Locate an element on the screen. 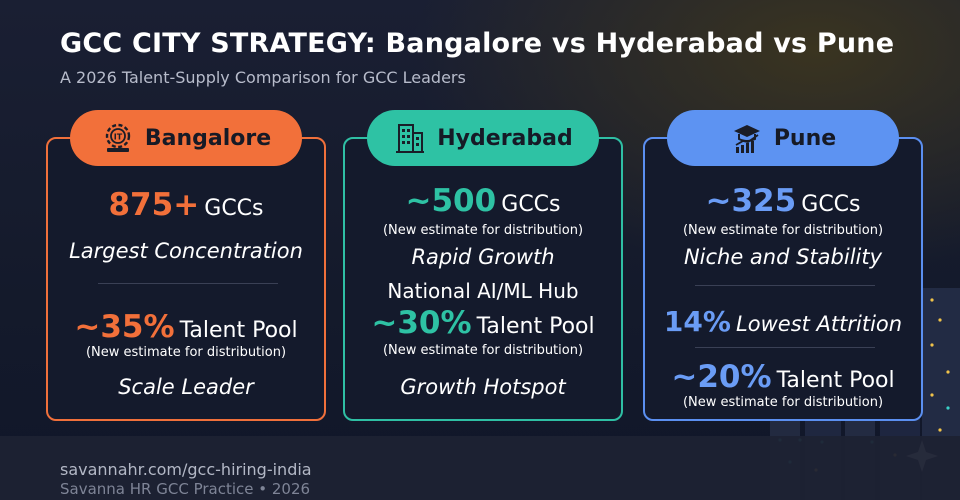  pune-attrition: 14% Lowest Attrition is located at coordinates (783, 321).